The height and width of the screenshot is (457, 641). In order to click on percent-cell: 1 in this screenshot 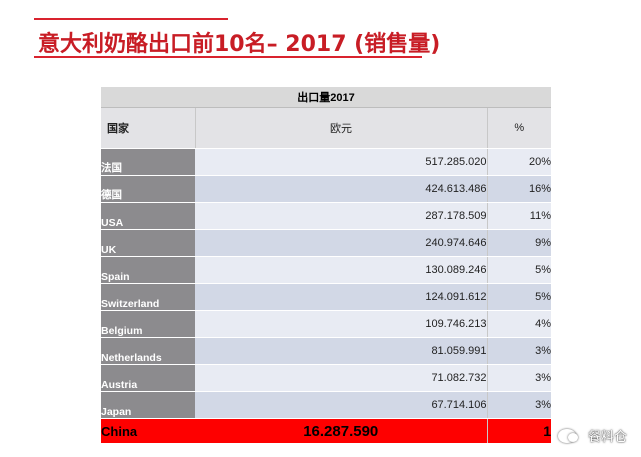, I will do `click(518, 431)`.